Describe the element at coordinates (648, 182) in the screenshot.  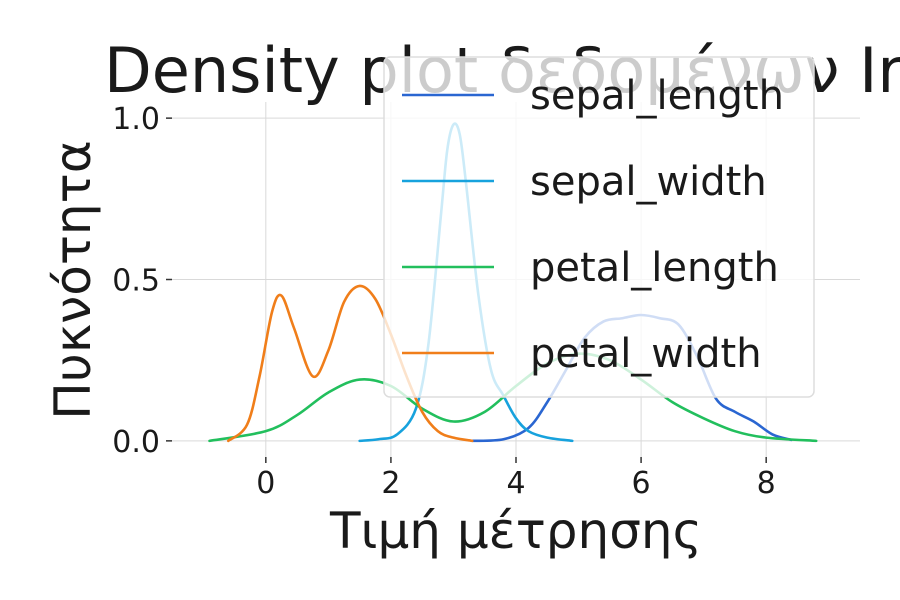
I see `legend-label-sepal-width: sepal_width` at that location.